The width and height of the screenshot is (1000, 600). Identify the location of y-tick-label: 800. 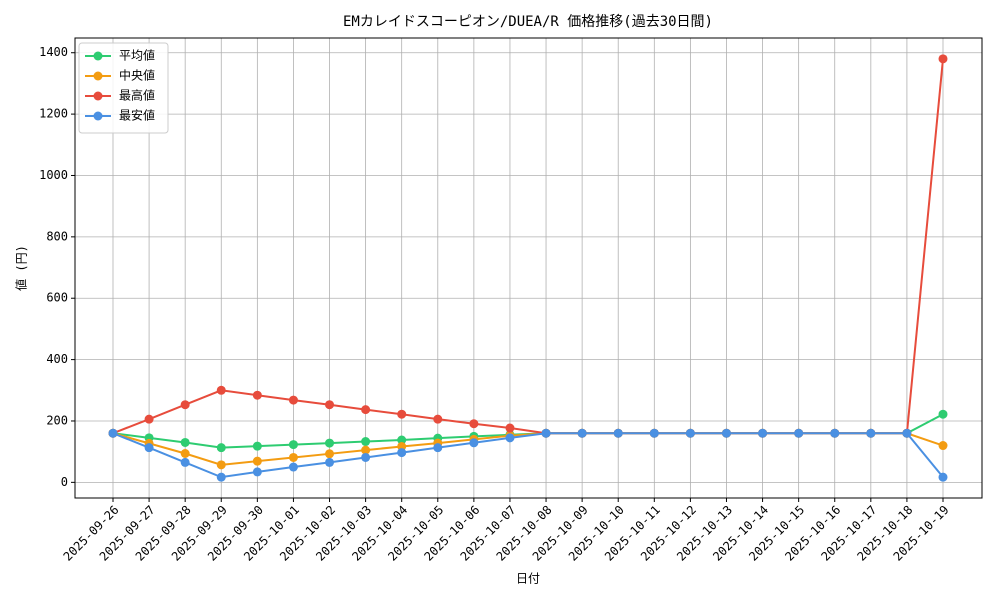
(57, 236).